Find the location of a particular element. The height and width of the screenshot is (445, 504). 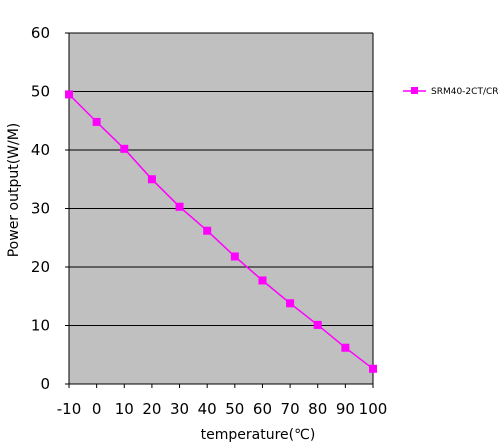

y-tick-label: 50 is located at coordinates (40, 92).